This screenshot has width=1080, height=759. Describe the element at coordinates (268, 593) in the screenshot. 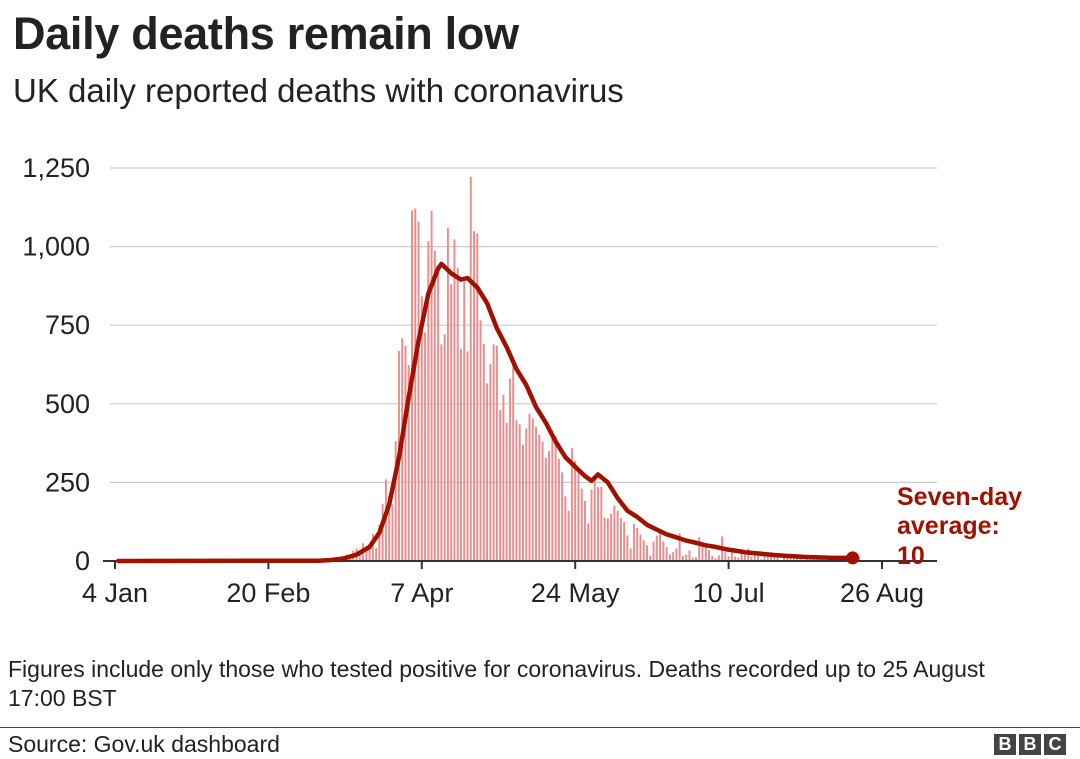

I see `x-tick-label: 20 Feb` at that location.